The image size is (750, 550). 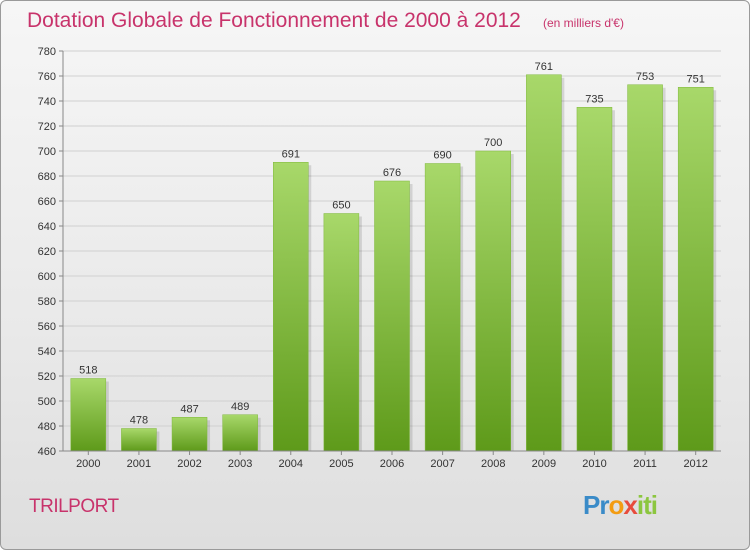 What do you see at coordinates (139, 421) in the screenshot?
I see `bar-value-label: 478` at bounding box center [139, 421].